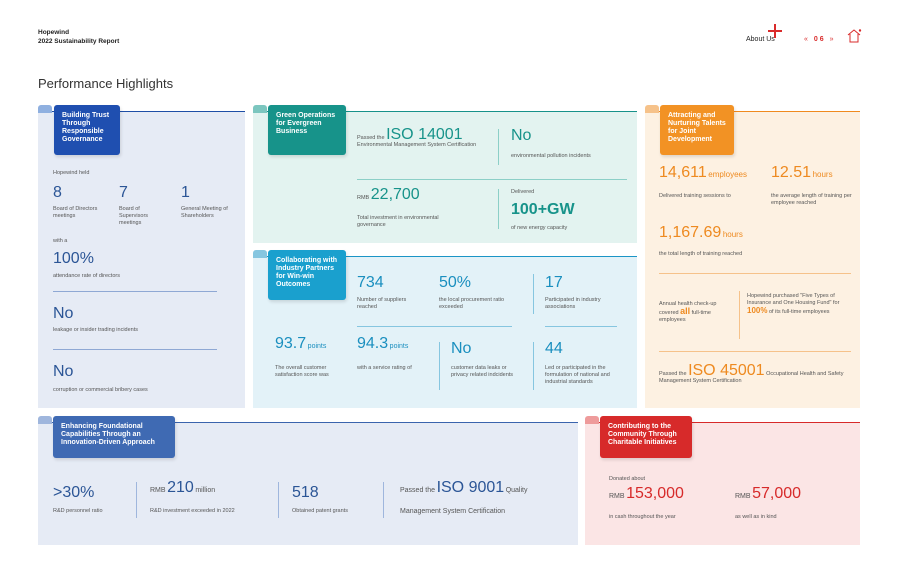 This screenshot has height=584, width=900. Describe the element at coordinates (791, 172) in the screenshot. I see `avg-hours-value: 12.51` at that location.